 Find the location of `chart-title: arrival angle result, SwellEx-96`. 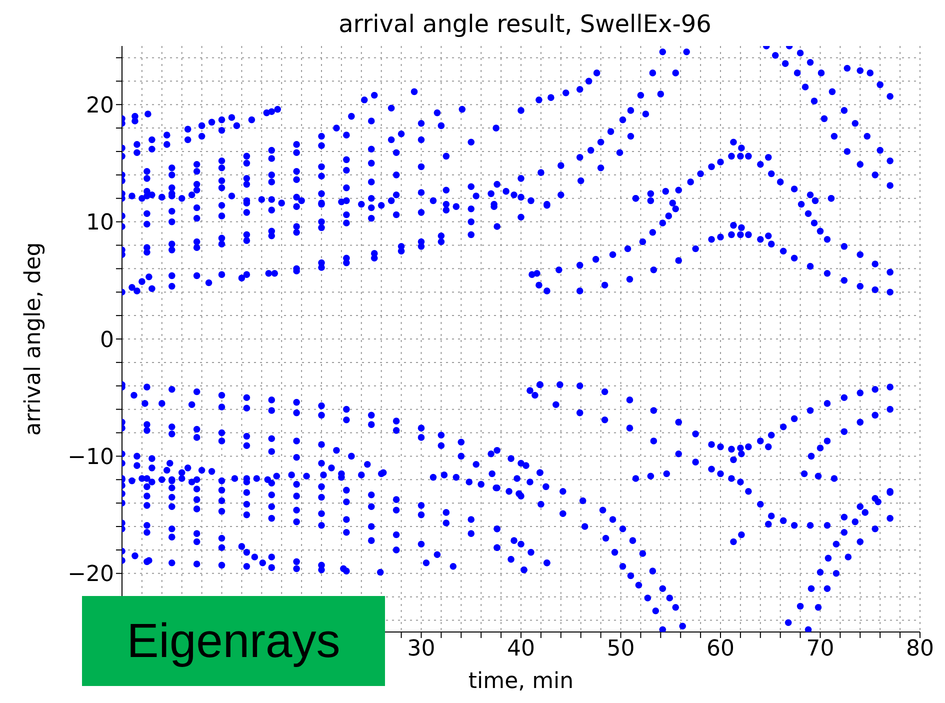

chart-title: arrival angle result, SwellEx-96 is located at coordinates (525, 24).